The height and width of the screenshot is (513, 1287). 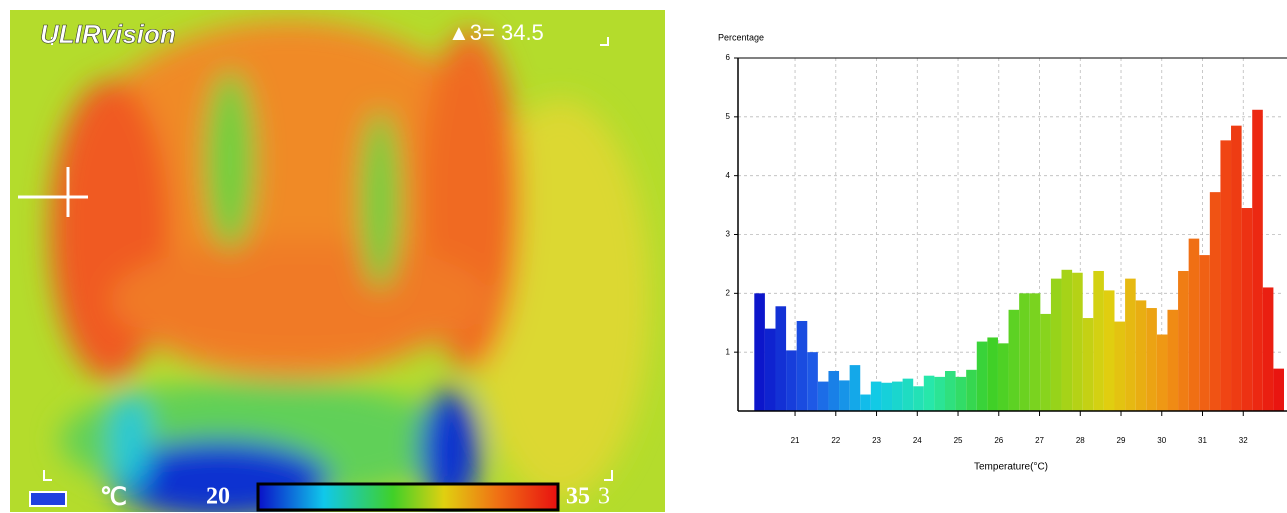 I want to click on y-axis-label: Percentage, so click(x=741, y=37).